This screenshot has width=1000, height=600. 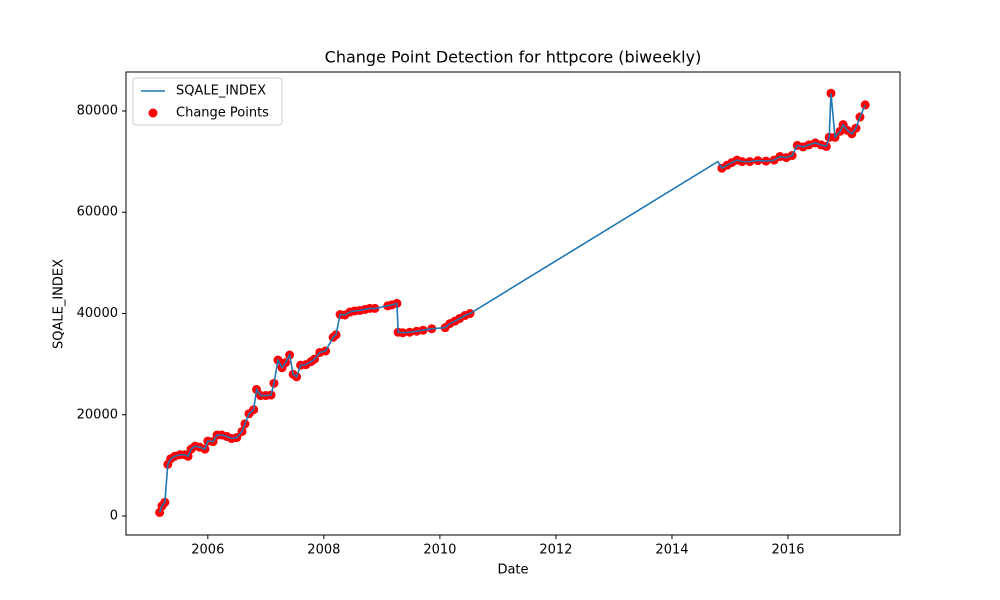 I want to click on y-tick-label: 20000, so click(x=97, y=414).